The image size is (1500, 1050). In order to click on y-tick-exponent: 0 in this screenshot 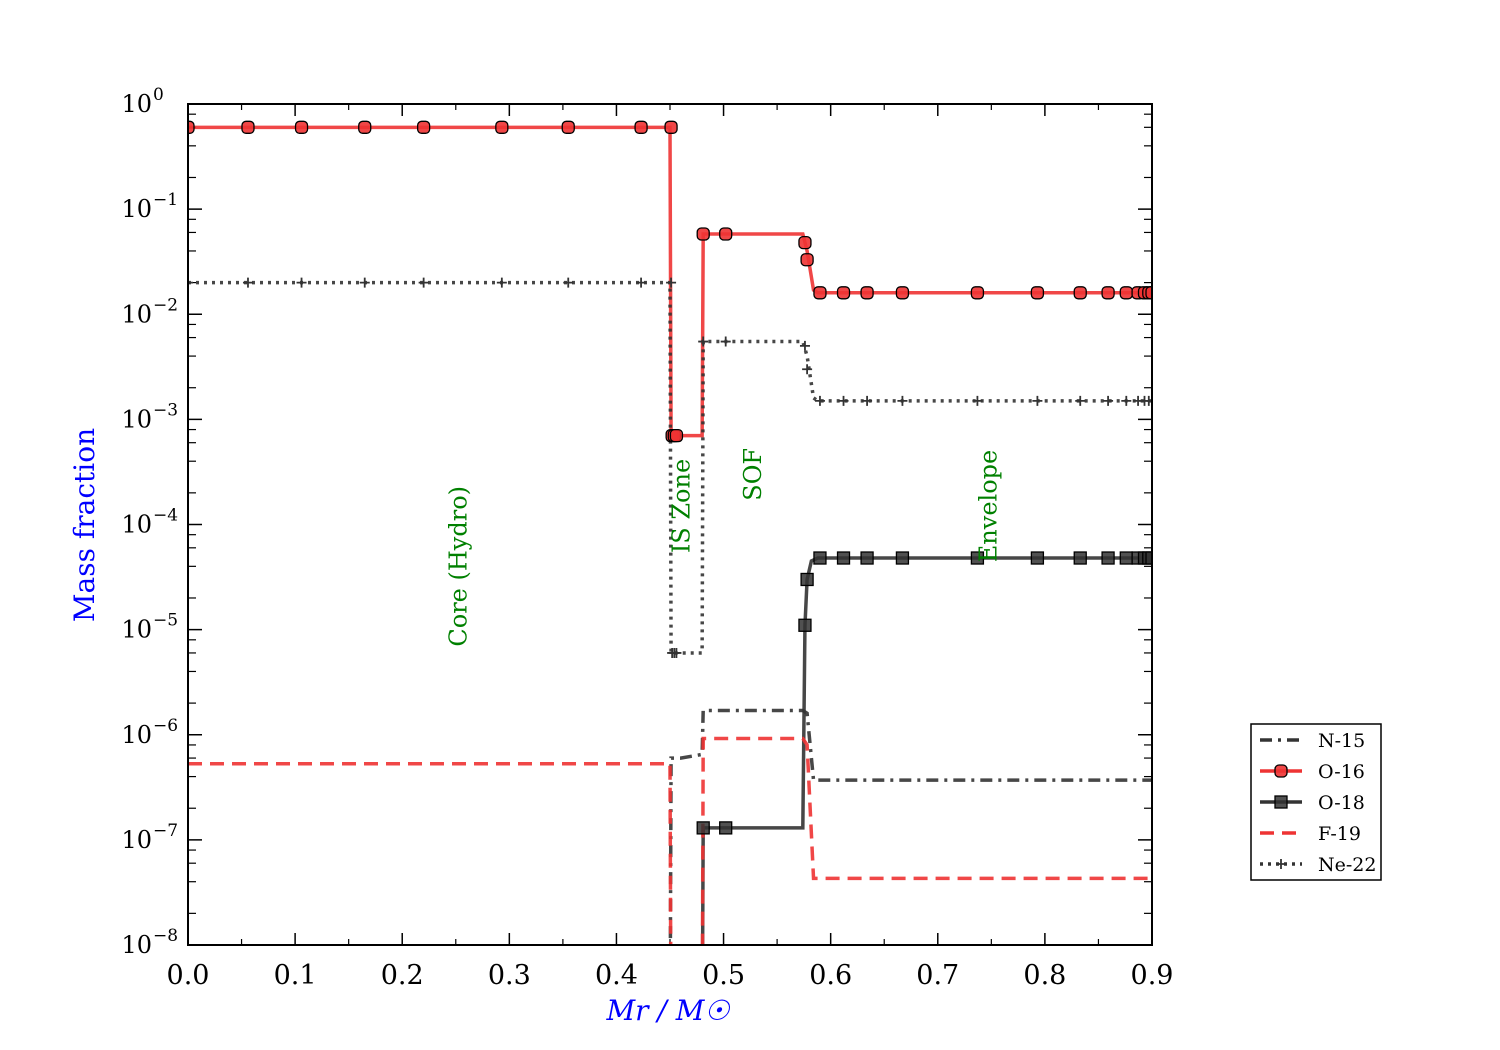, I will do `click(158, 95)`.